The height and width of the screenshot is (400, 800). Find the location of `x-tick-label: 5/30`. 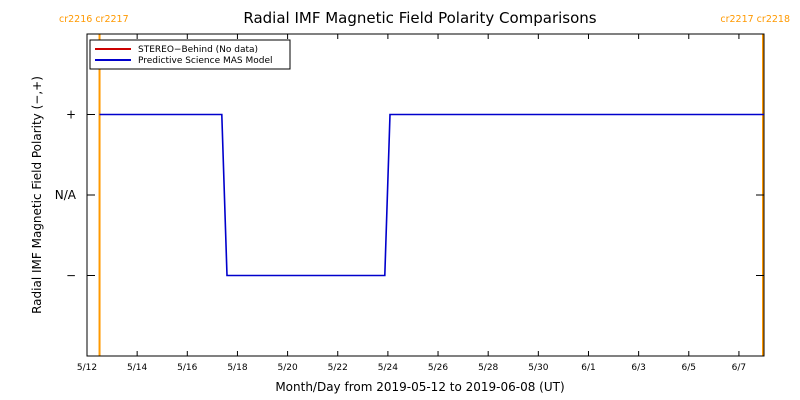

x-tick-label: 5/30 is located at coordinates (538, 368).